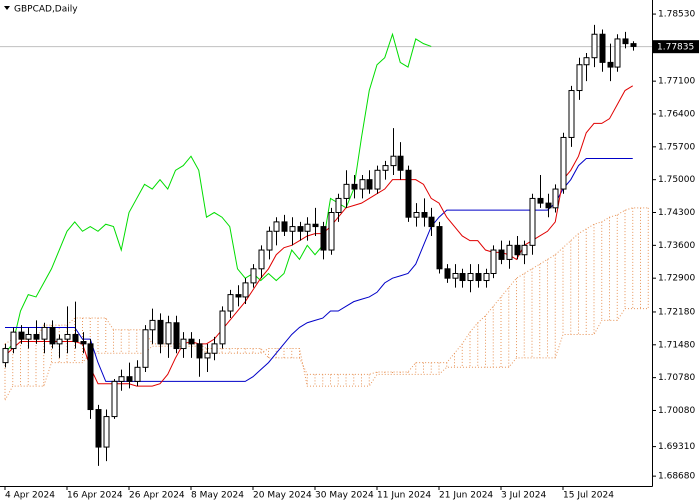 This screenshot has height=500, width=700. I want to click on y-tick-label: 1.74300, so click(676, 213).